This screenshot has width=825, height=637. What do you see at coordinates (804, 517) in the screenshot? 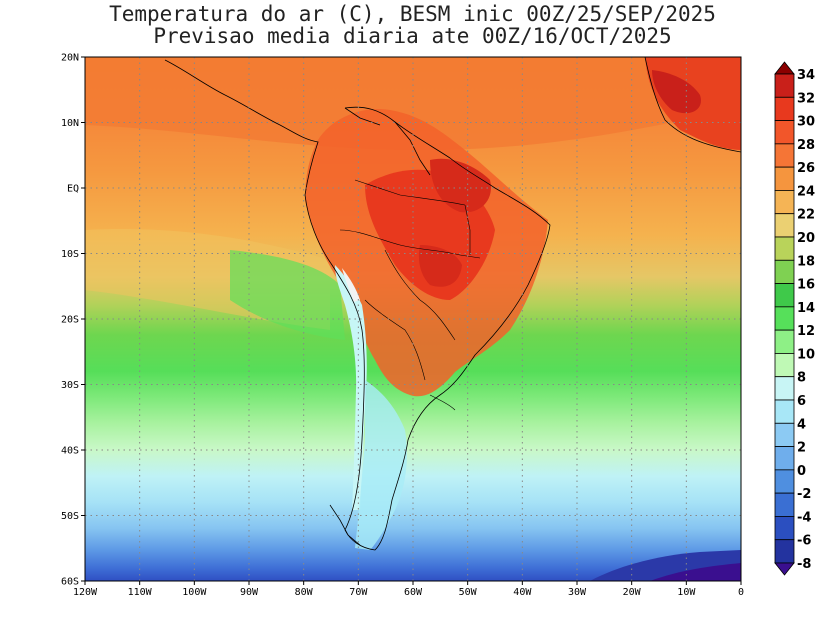
I see `colorbar-label: -4` at bounding box center [804, 517].